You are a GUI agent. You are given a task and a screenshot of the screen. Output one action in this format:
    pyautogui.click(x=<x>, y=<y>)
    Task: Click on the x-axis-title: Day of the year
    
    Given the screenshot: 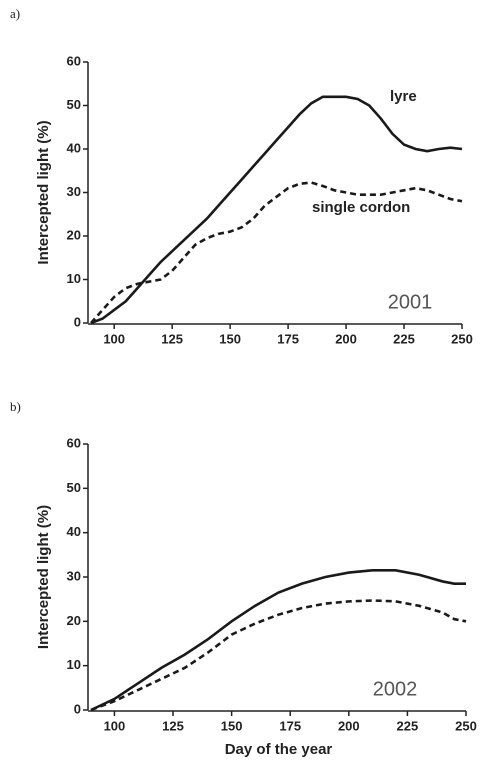 What is the action you would take?
    pyautogui.click(x=279, y=749)
    